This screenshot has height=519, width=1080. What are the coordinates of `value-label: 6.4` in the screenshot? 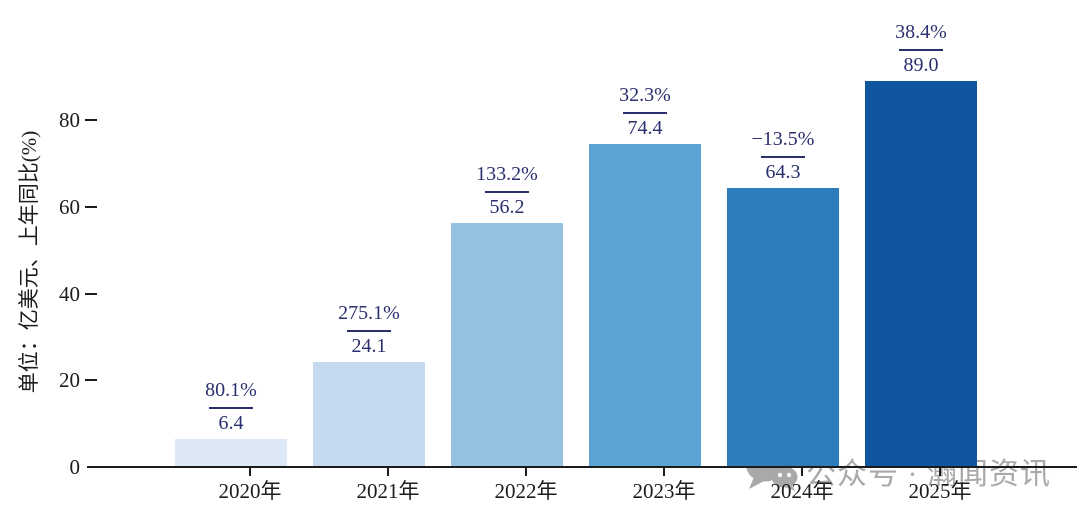 It's located at (231, 423).